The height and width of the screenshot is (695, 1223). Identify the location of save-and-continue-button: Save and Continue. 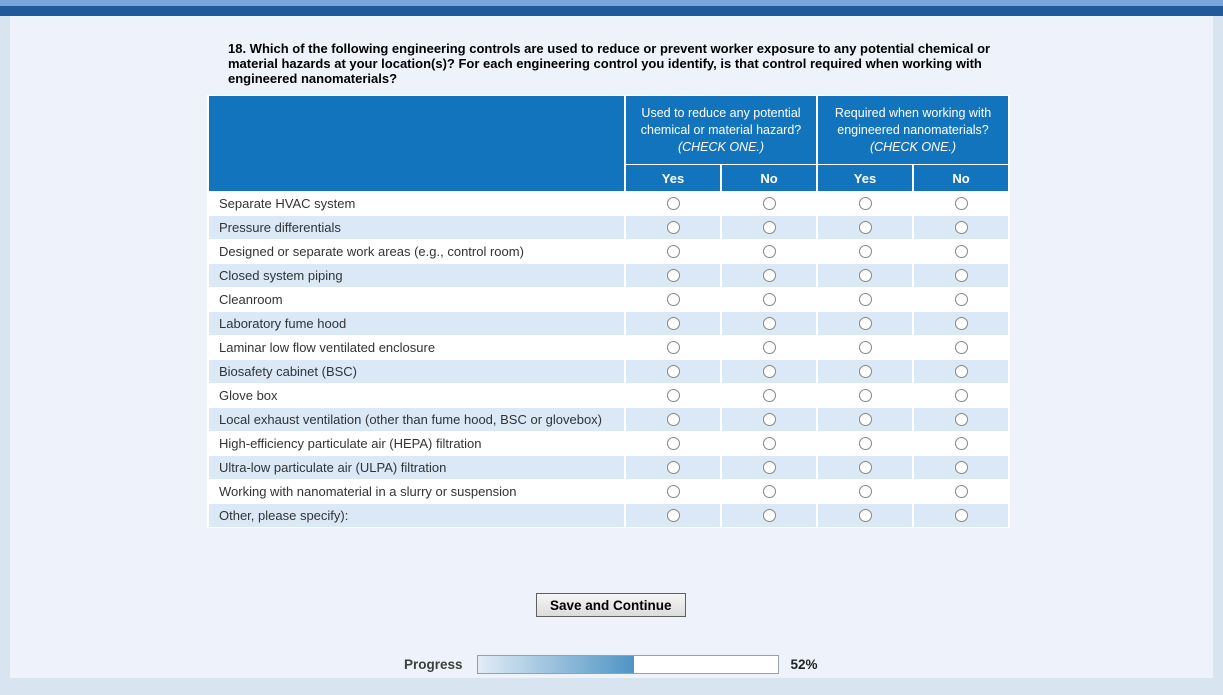
(611, 605).